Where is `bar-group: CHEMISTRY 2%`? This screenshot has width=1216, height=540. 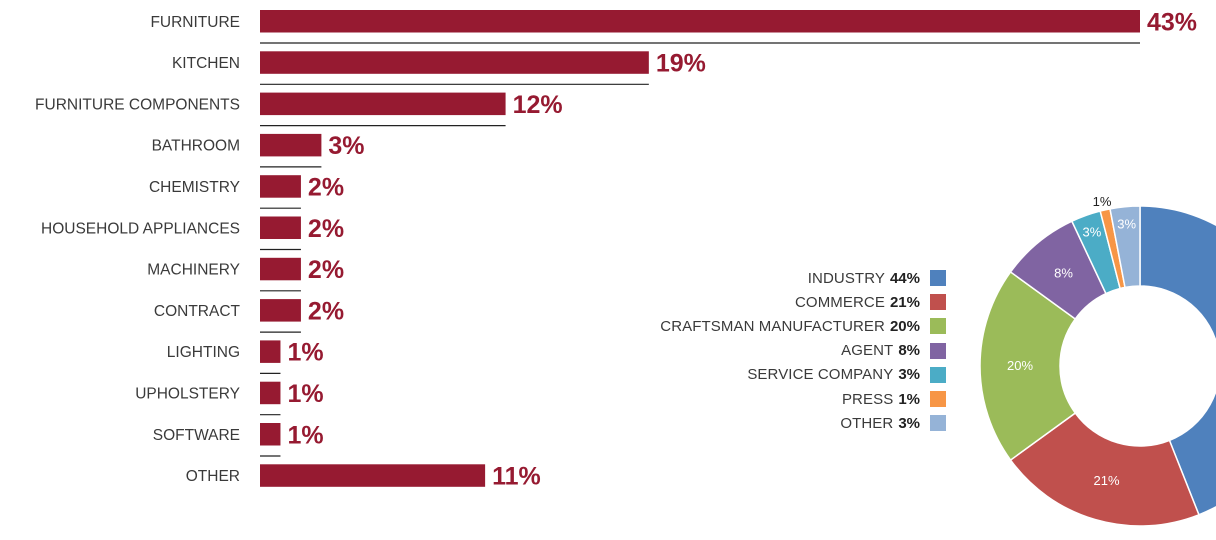
bar-group: CHEMISTRY 2% is located at coordinates (246, 191).